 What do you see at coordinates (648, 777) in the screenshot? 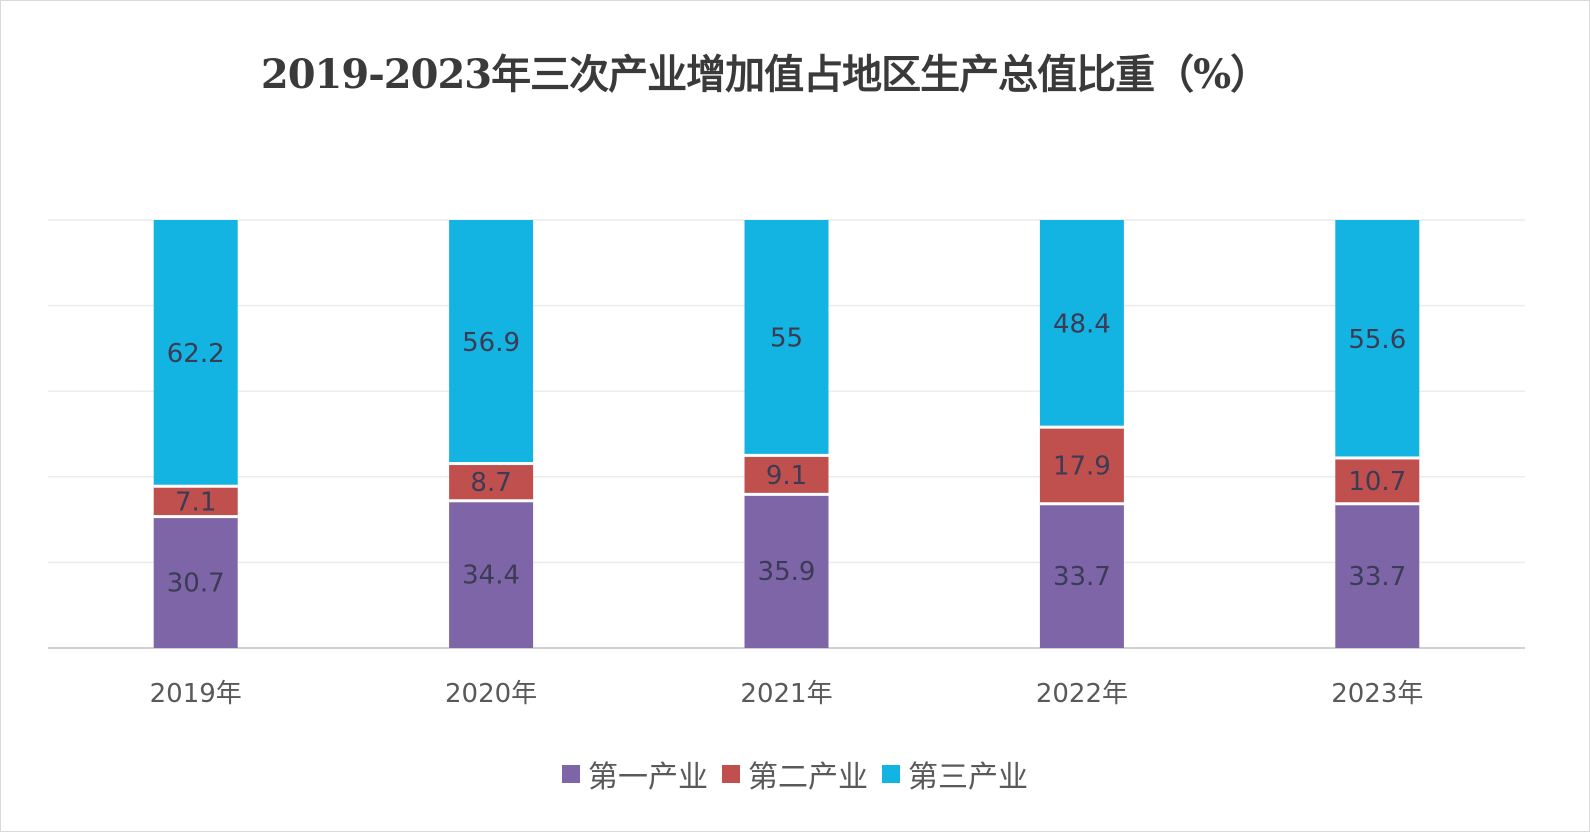
I see `legend-label-series-0: 第一产业` at bounding box center [648, 777].